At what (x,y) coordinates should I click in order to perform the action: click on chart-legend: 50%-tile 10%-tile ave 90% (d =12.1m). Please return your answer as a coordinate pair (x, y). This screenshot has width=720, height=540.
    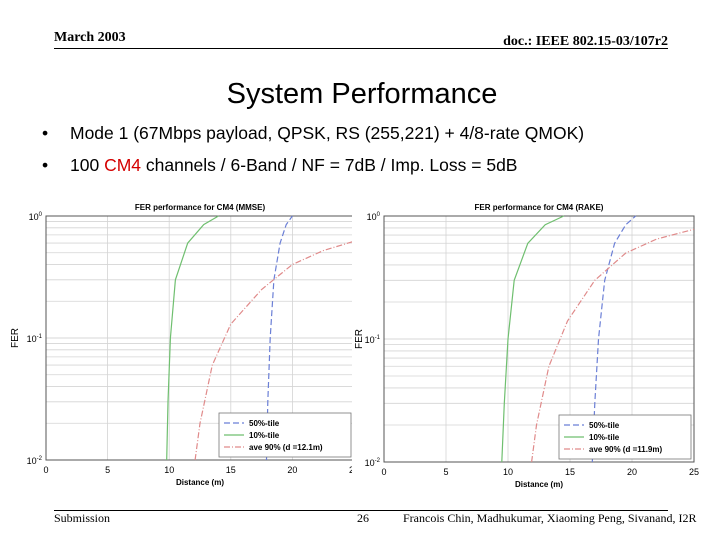
    Looking at the image, I should click on (285, 435).